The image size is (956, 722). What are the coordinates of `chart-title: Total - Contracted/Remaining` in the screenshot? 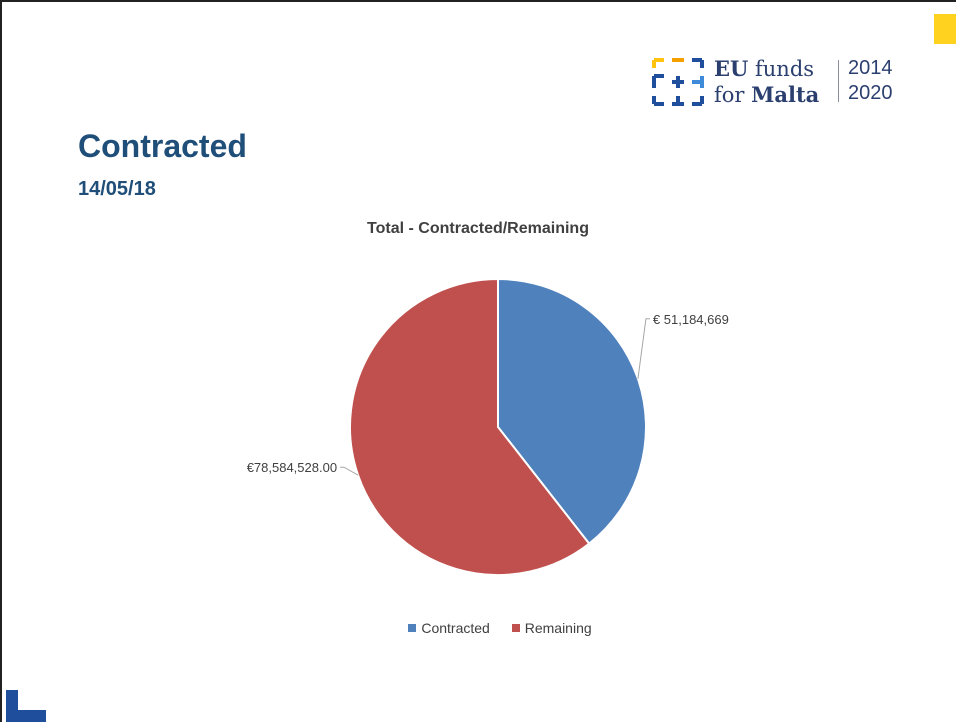 It's located at (478, 228).